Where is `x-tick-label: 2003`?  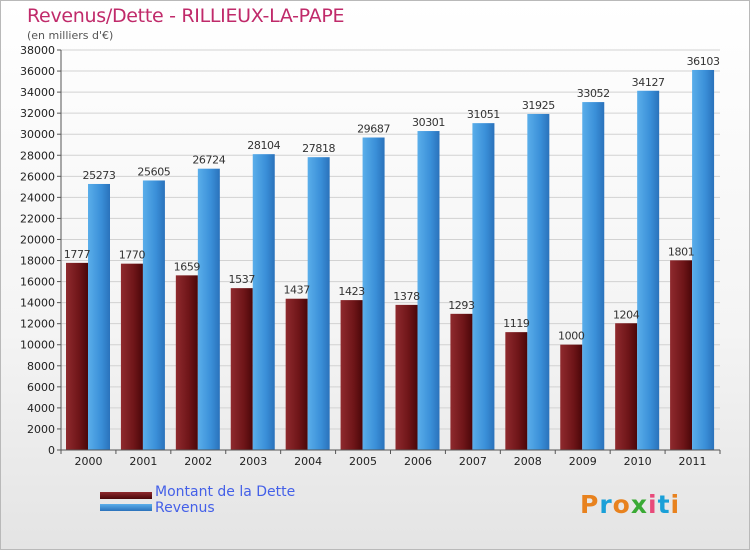 x-tick-label: 2003 is located at coordinates (253, 461).